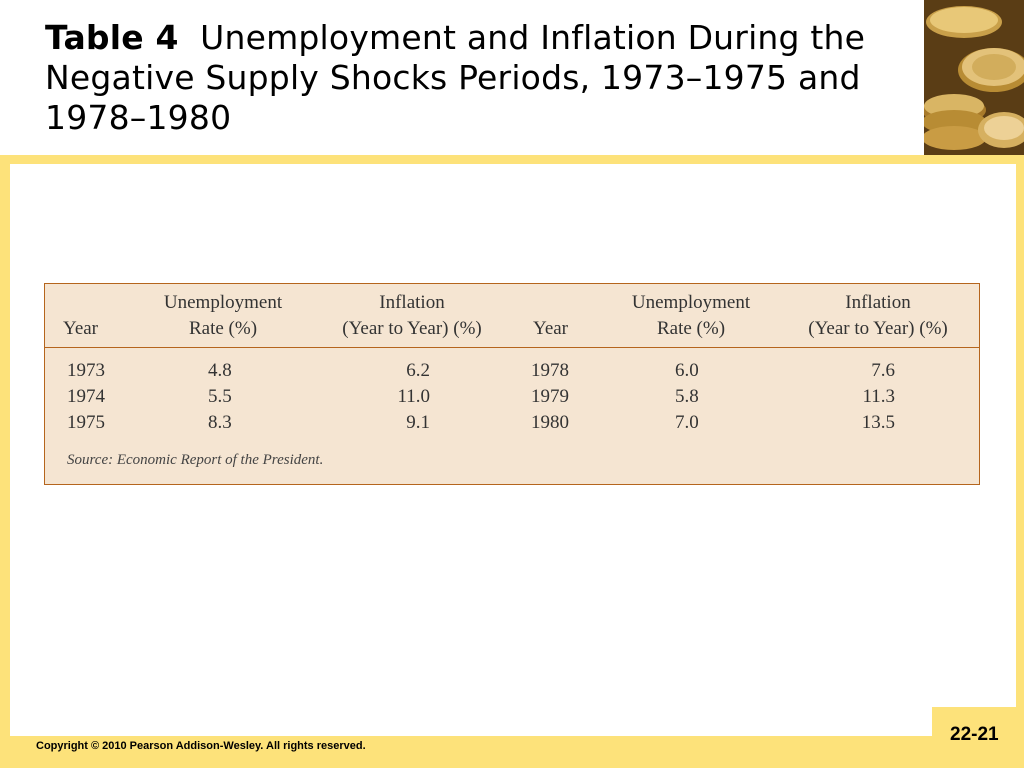 The image size is (1024, 768). What do you see at coordinates (691, 328) in the screenshot?
I see `header-unemployment-2-line2: Rate (%)` at bounding box center [691, 328].